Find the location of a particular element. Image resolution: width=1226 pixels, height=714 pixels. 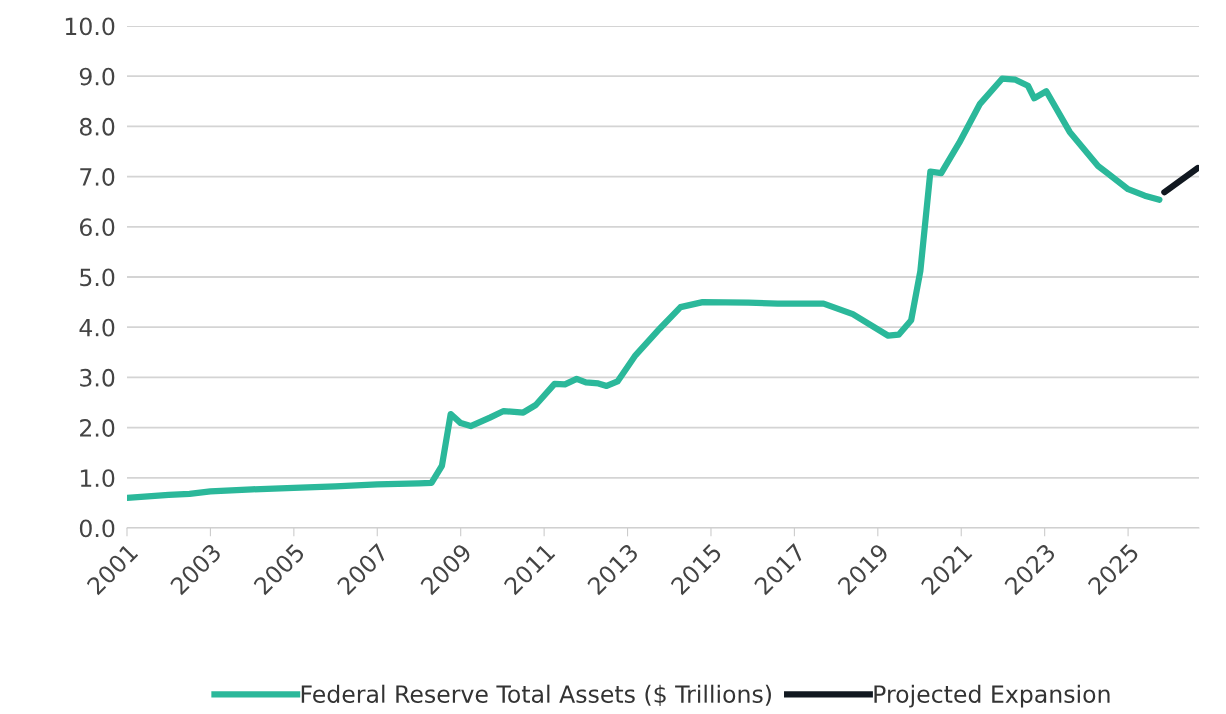

legend-label: Projected Expansion is located at coordinates (992, 696).